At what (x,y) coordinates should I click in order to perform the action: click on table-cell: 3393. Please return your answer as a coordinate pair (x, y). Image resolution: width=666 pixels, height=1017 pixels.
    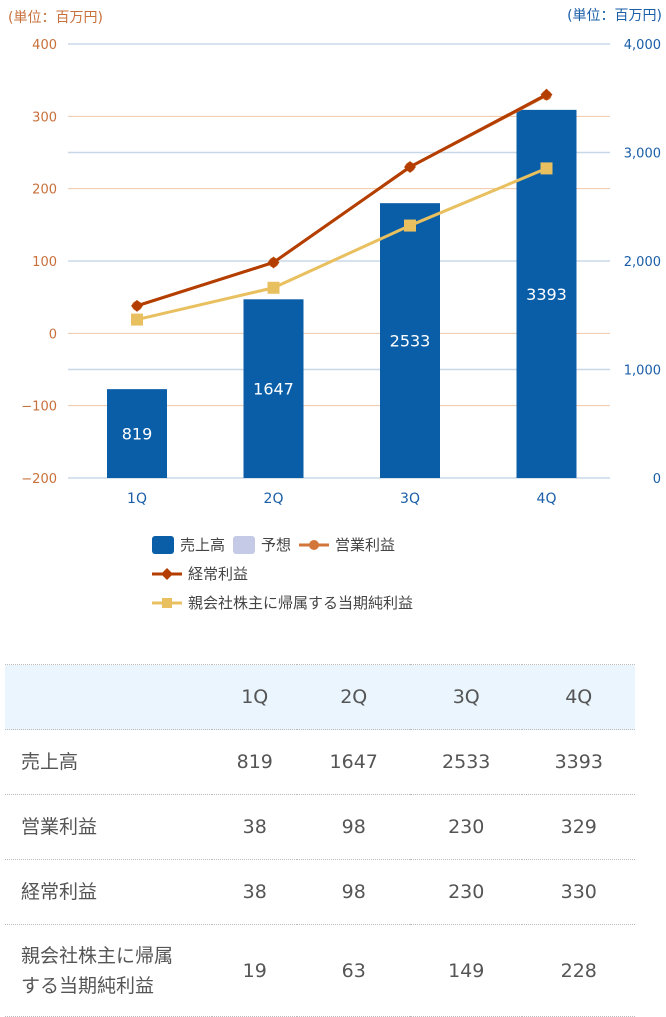
    Looking at the image, I should click on (578, 762).